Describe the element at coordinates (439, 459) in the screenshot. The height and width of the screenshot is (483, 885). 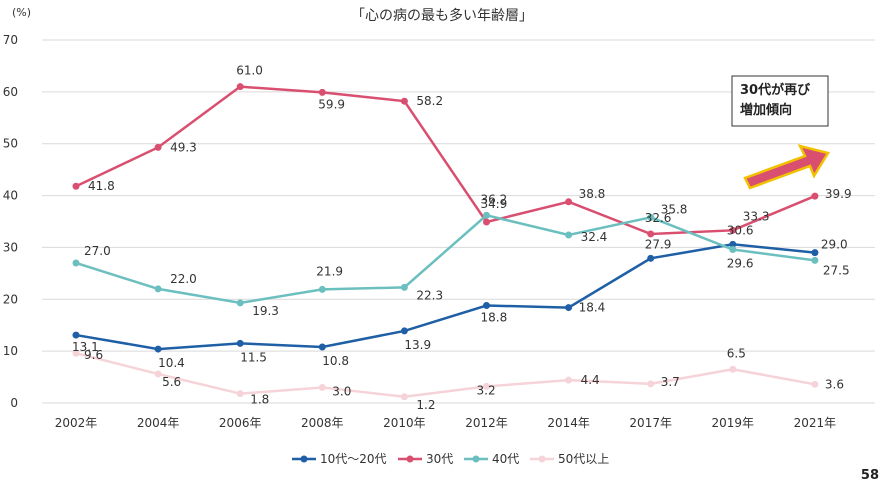
I see `legend-label: 30代` at that location.